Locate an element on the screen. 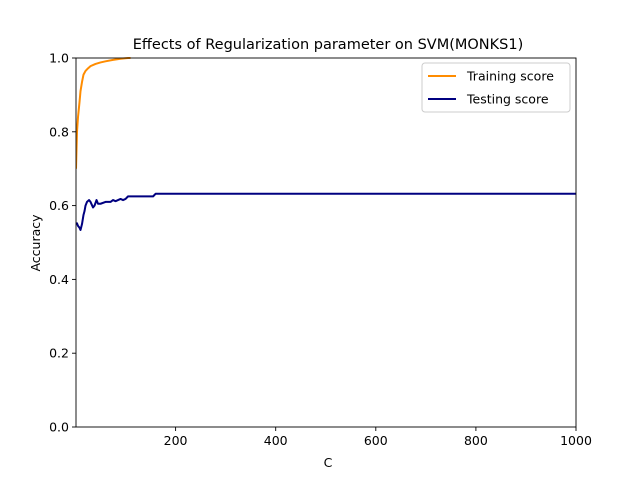  x-tick-label: 1000 is located at coordinates (576, 440).